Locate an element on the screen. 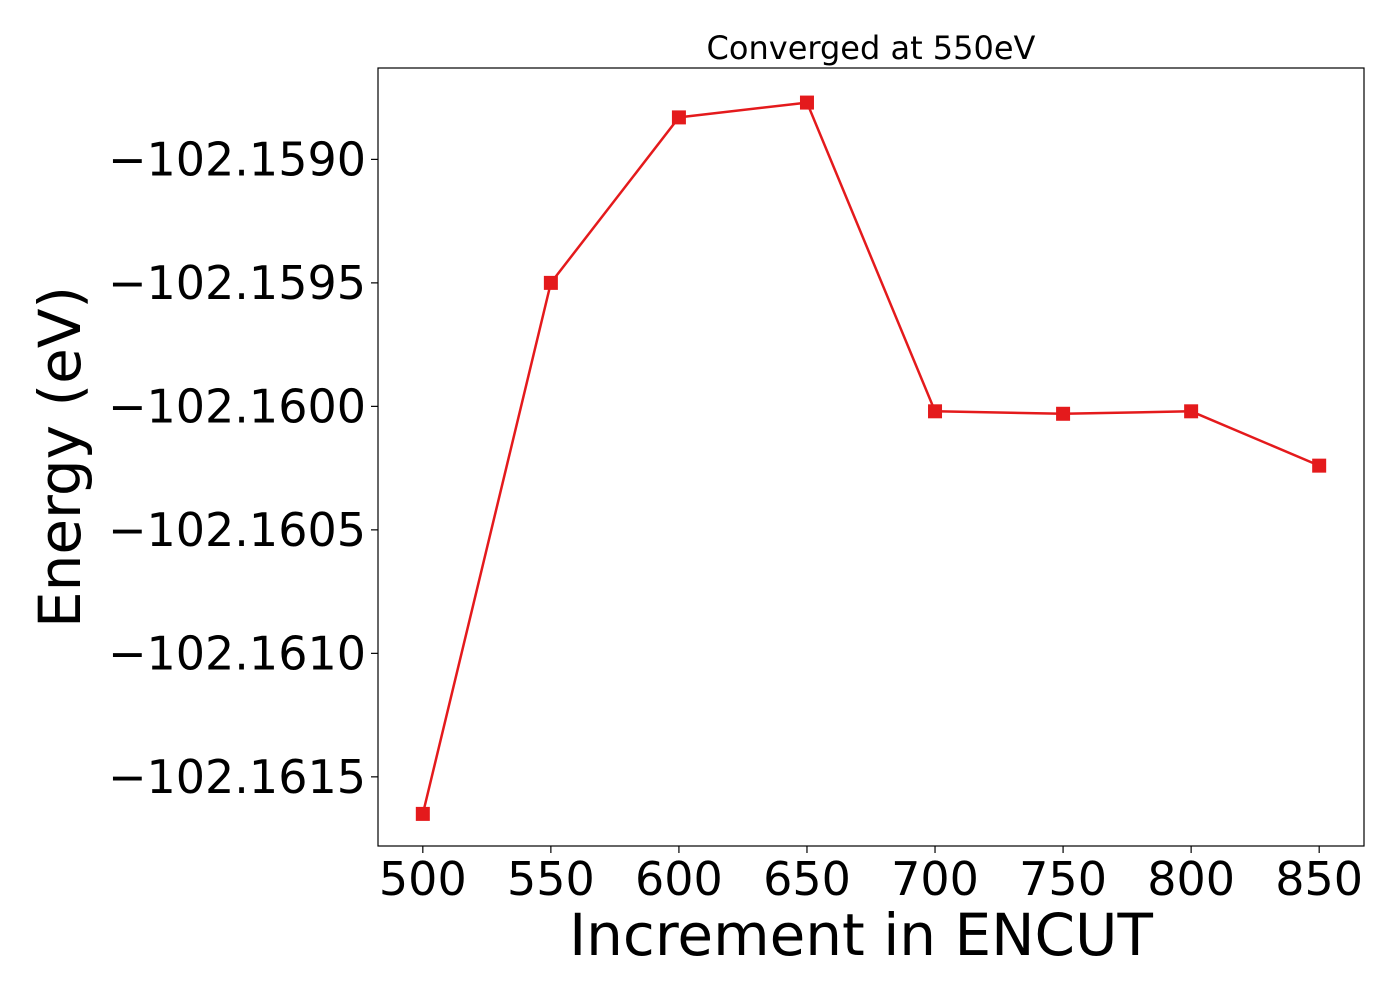  x-tick-label: 800 is located at coordinates (1191, 879).